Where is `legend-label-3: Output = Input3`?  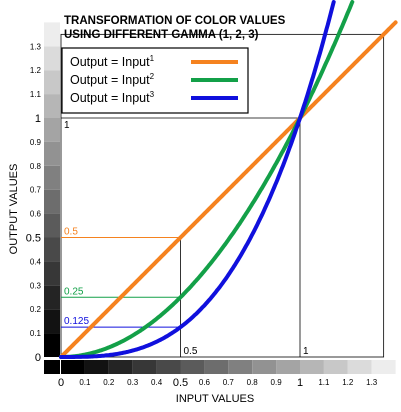
legend-label-3: Output = Input3 is located at coordinates (112, 97).